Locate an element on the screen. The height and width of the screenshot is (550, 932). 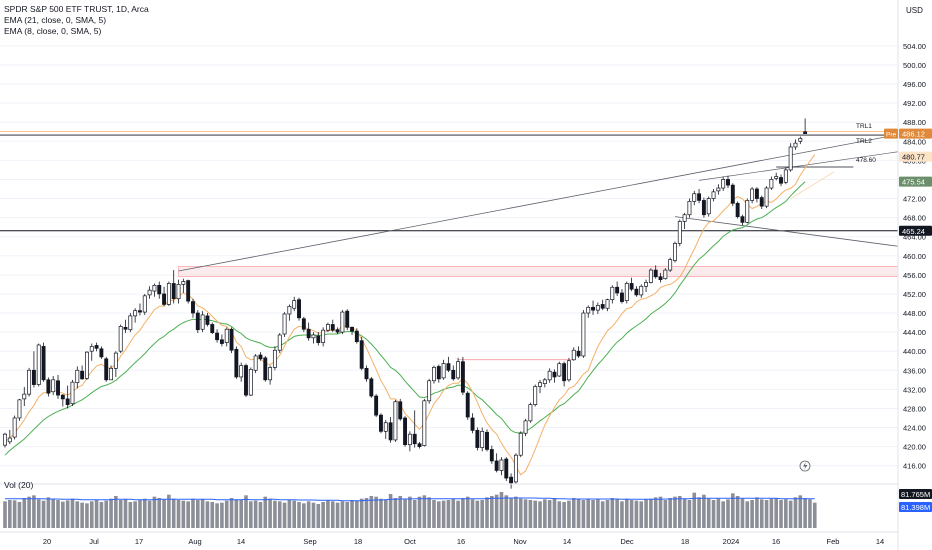
volume-label-text: 81.398M is located at coordinates (915, 507).